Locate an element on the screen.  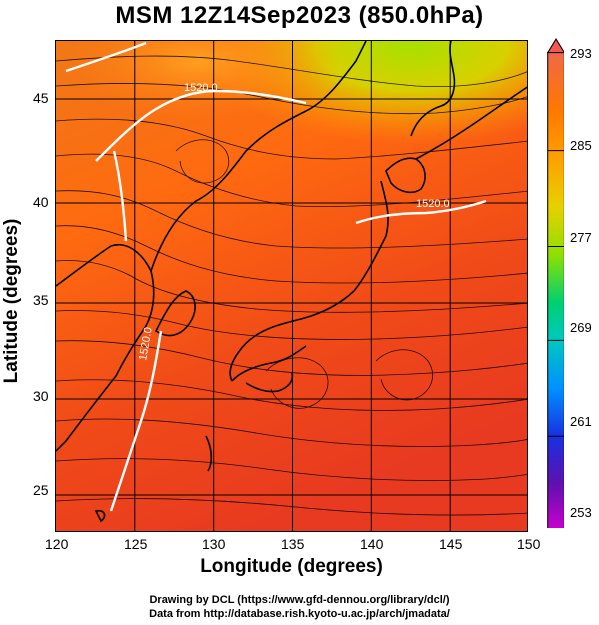
colorbar-label: 269 is located at coordinates (581, 327).